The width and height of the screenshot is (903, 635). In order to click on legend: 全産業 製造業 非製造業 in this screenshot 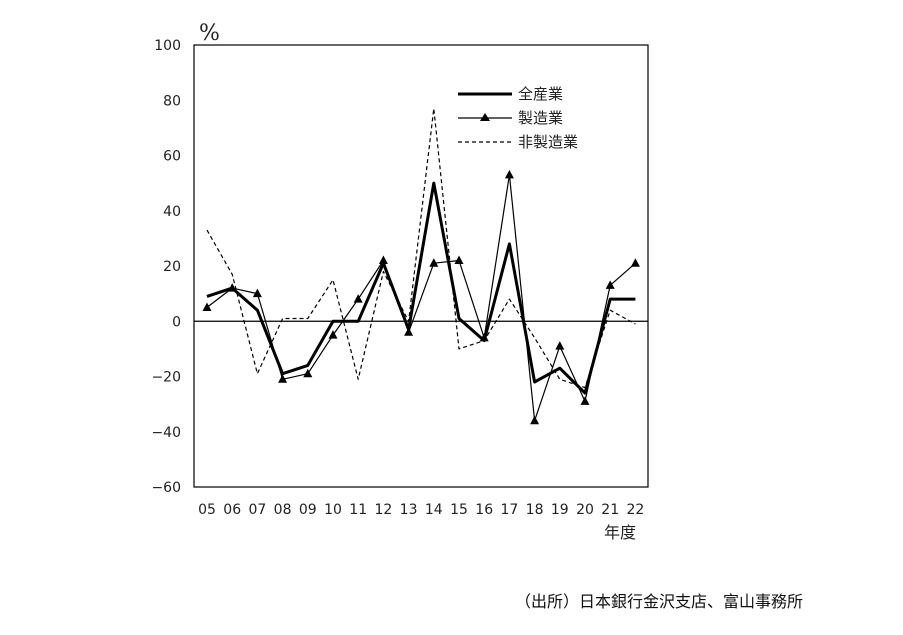, I will do `click(518, 118)`.